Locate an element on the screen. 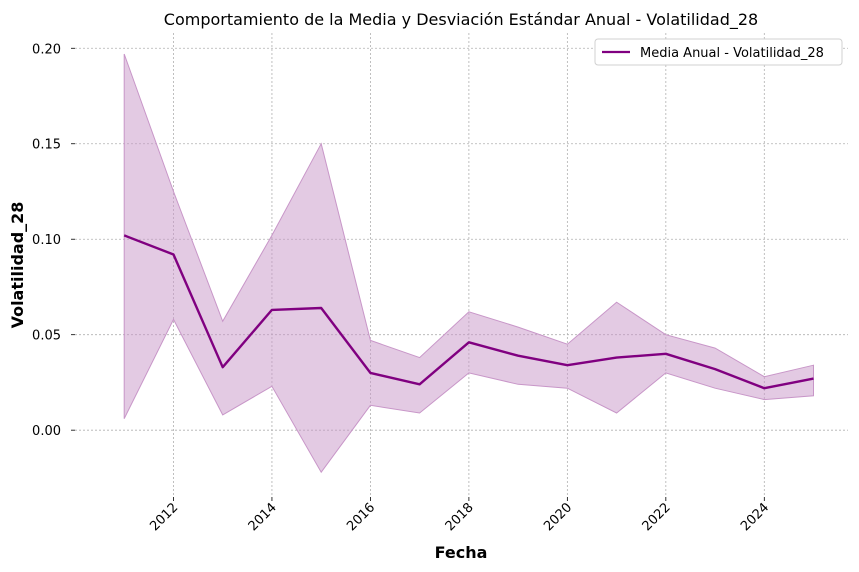 The width and height of the screenshot is (859, 572). x-axis-ticks: 2012 2014 2016 2018 2020 2022 2024 is located at coordinates (459, 515).